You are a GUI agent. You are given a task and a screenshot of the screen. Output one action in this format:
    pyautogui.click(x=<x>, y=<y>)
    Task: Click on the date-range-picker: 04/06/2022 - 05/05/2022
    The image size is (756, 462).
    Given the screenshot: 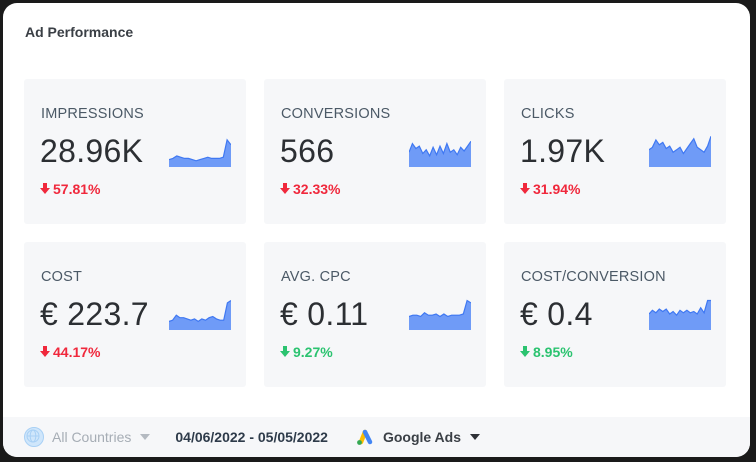 What is the action you would take?
    pyautogui.click(x=251, y=437)
    